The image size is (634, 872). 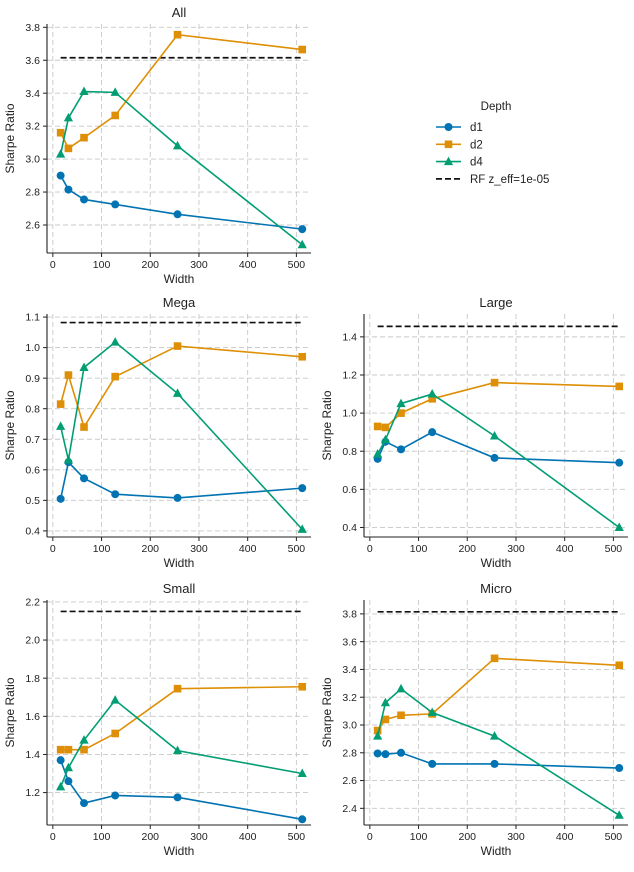 I want to click on y-tick-label: 0.9, so click(x=32, y=379).